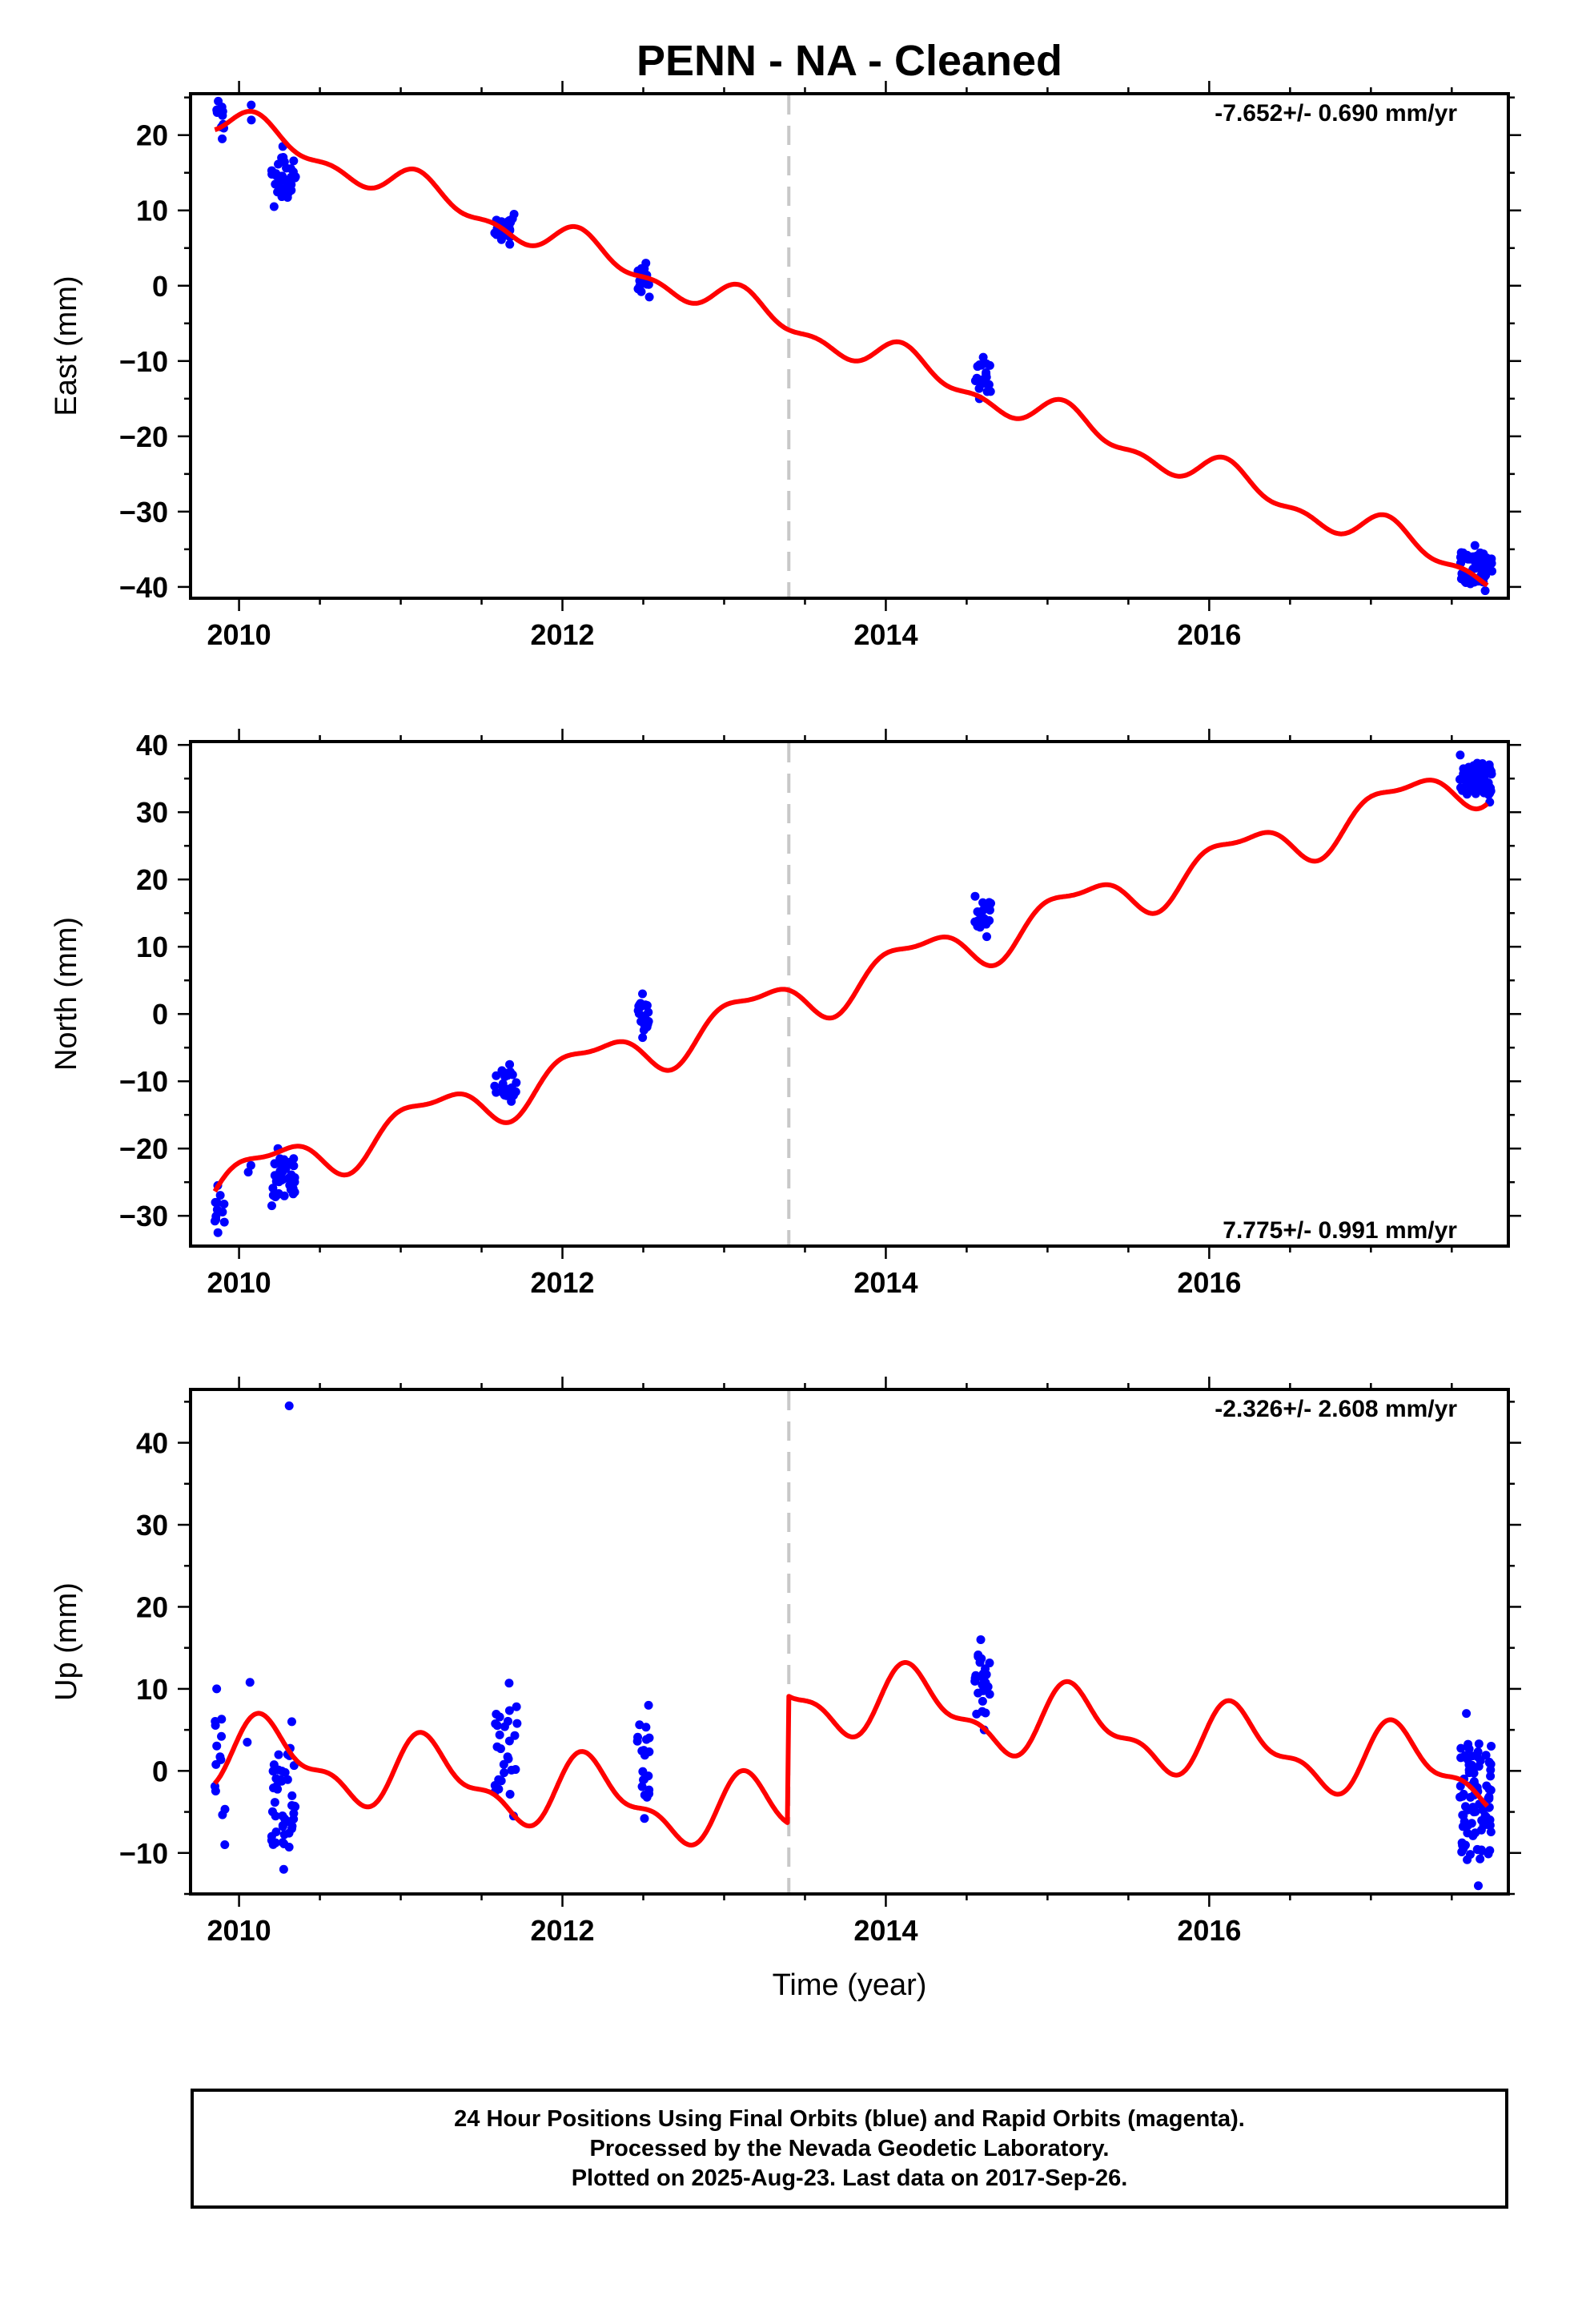 This screenshot has height=2324, width=1582. I want to click on y-tick-label: −10, so click(144, 1854).